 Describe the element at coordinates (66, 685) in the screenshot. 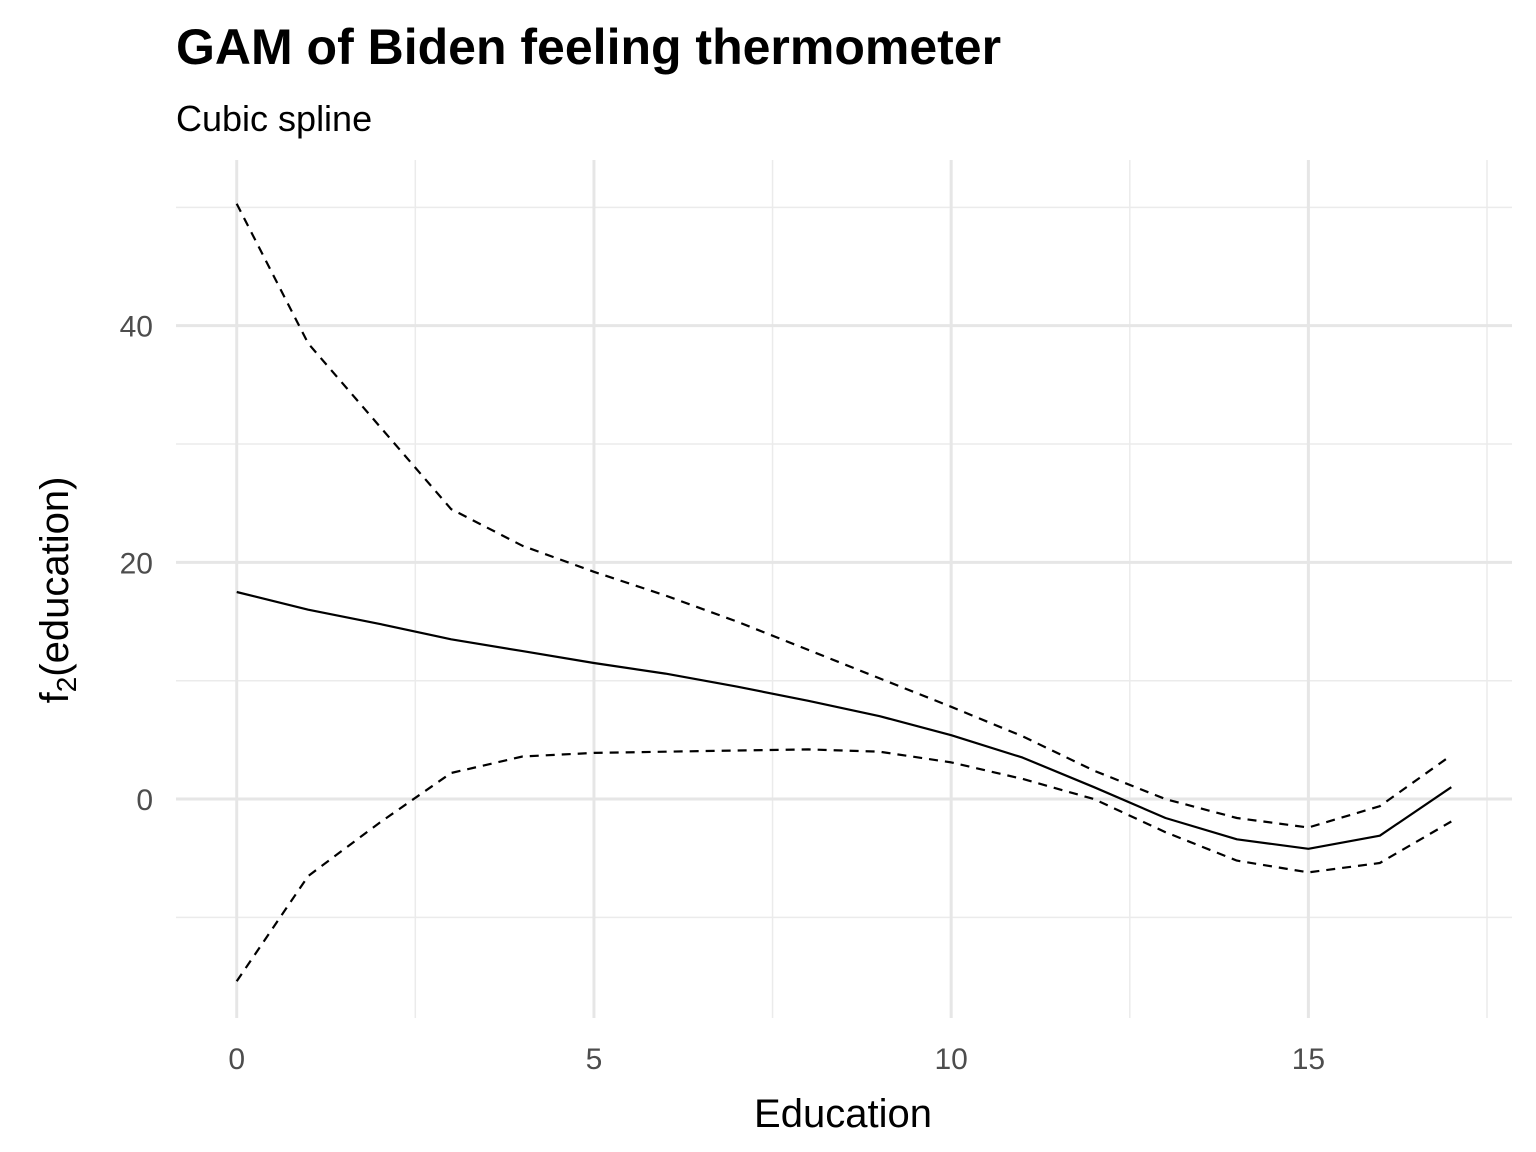

I see `y-axis-title-subscript: 2` at that location.